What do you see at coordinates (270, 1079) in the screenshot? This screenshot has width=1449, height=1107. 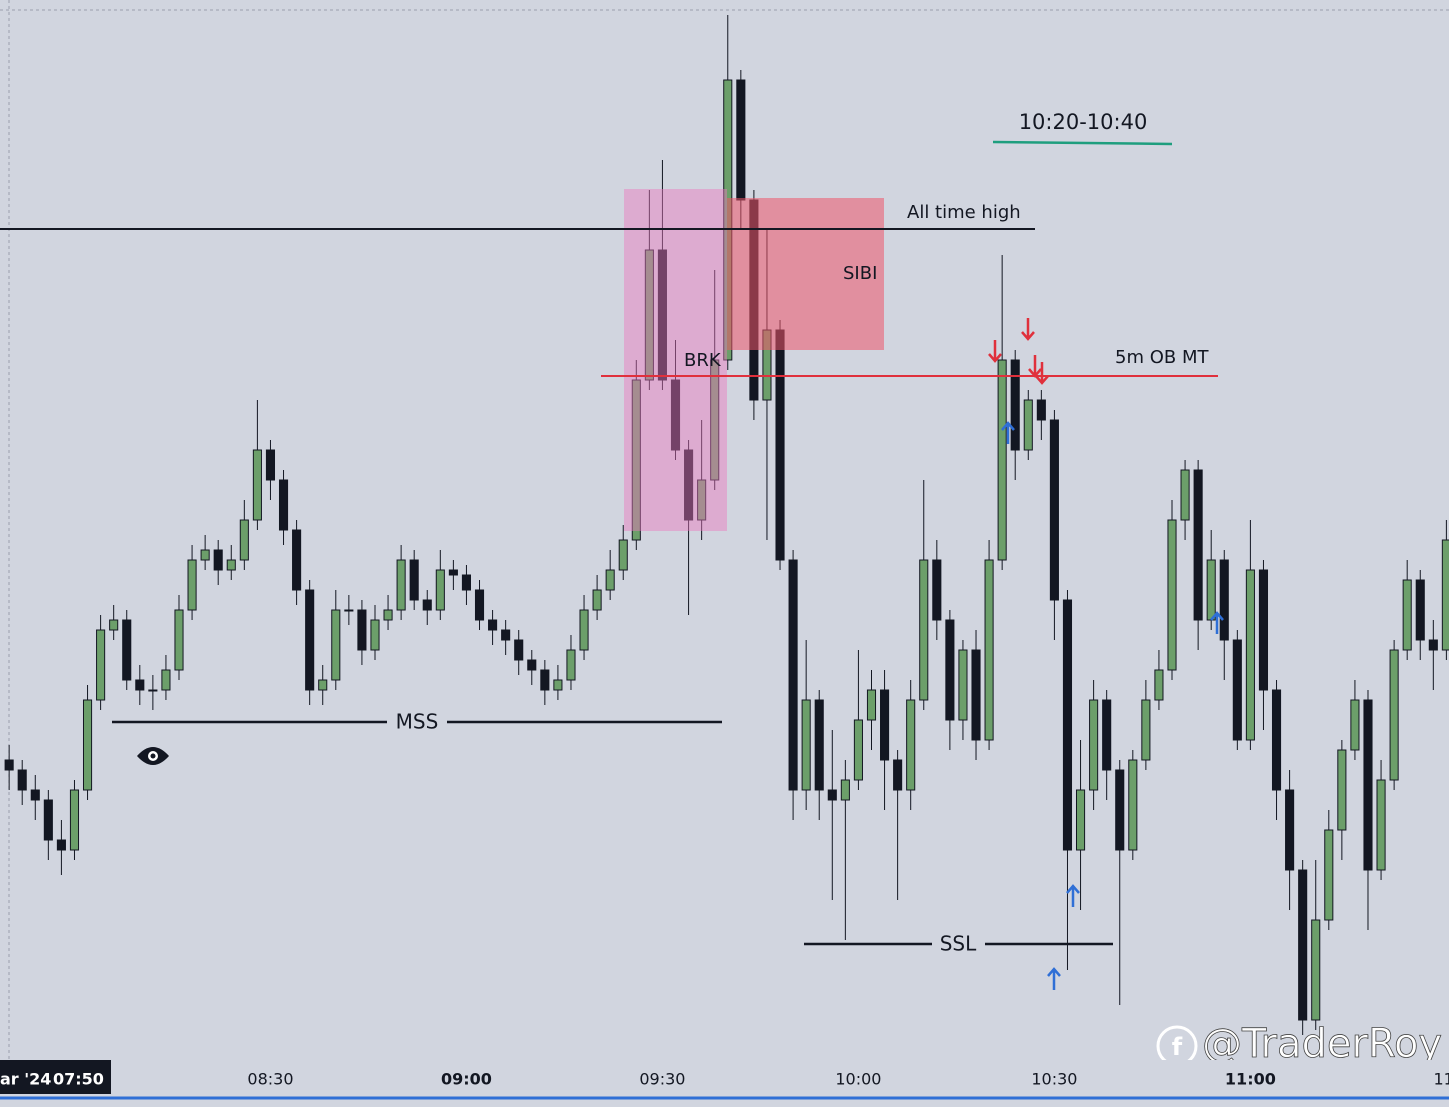 I see `x-tick-label: 08:30` at bounding box center [270, 1079].